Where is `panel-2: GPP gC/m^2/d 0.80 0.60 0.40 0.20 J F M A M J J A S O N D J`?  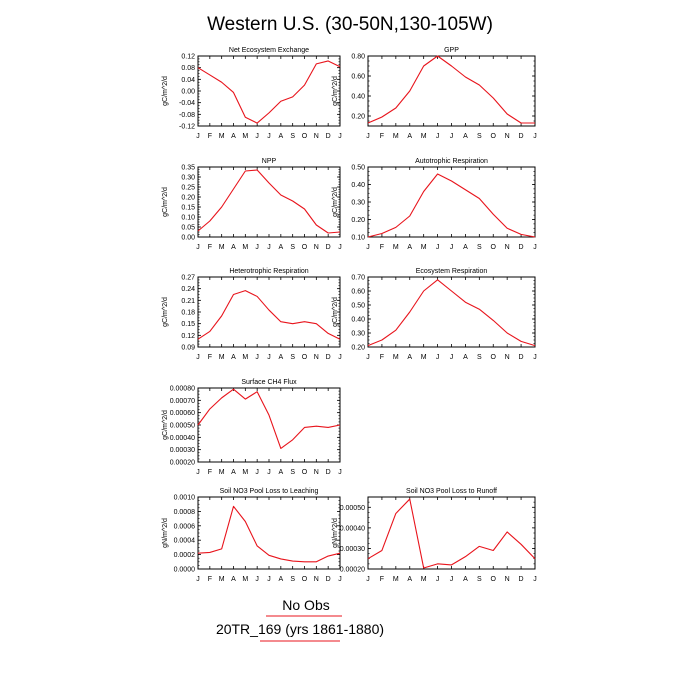
panel-2: GPP gC/m^2/d 0.80 0.60 0.40 0.20 J F M A M J J A S O N D J is located at coordinates (434, 93).